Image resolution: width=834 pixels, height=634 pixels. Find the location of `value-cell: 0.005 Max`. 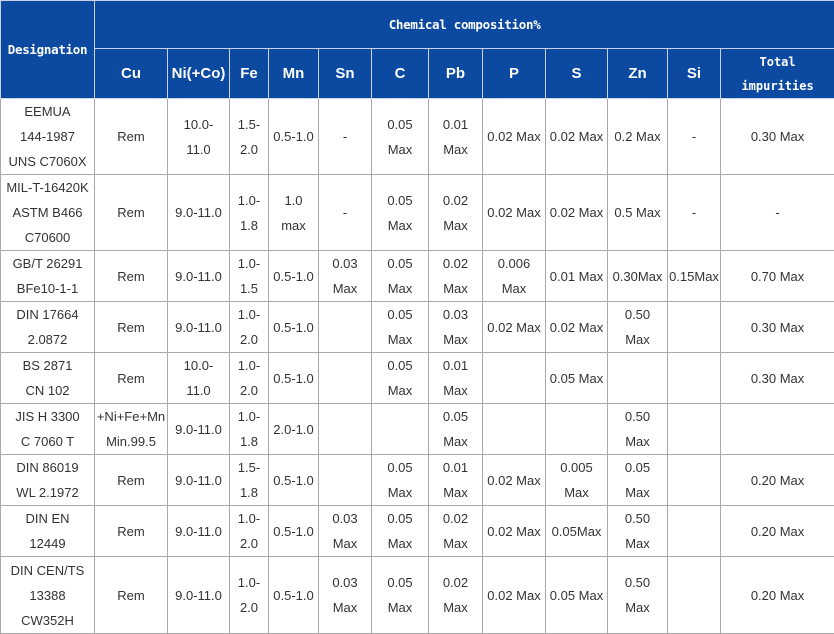

value-cell: 0.005 Max is located at coordinates (577, 480).